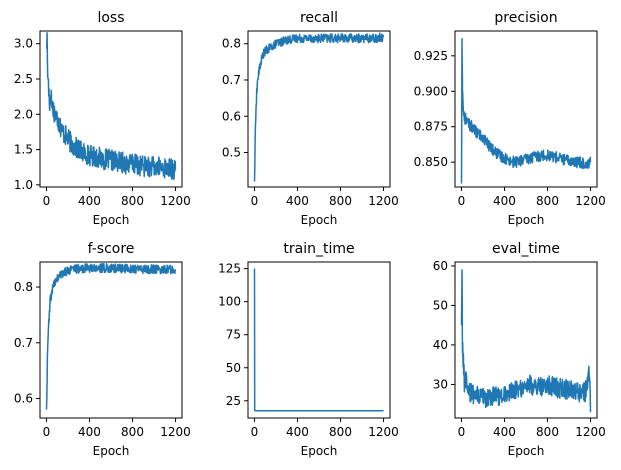 This screenshot has width=621, height=470. What do you see at coordinates (318, 249) in the screenshot?
I see `subplot-title: train_time` at bounding box center [318, 249].